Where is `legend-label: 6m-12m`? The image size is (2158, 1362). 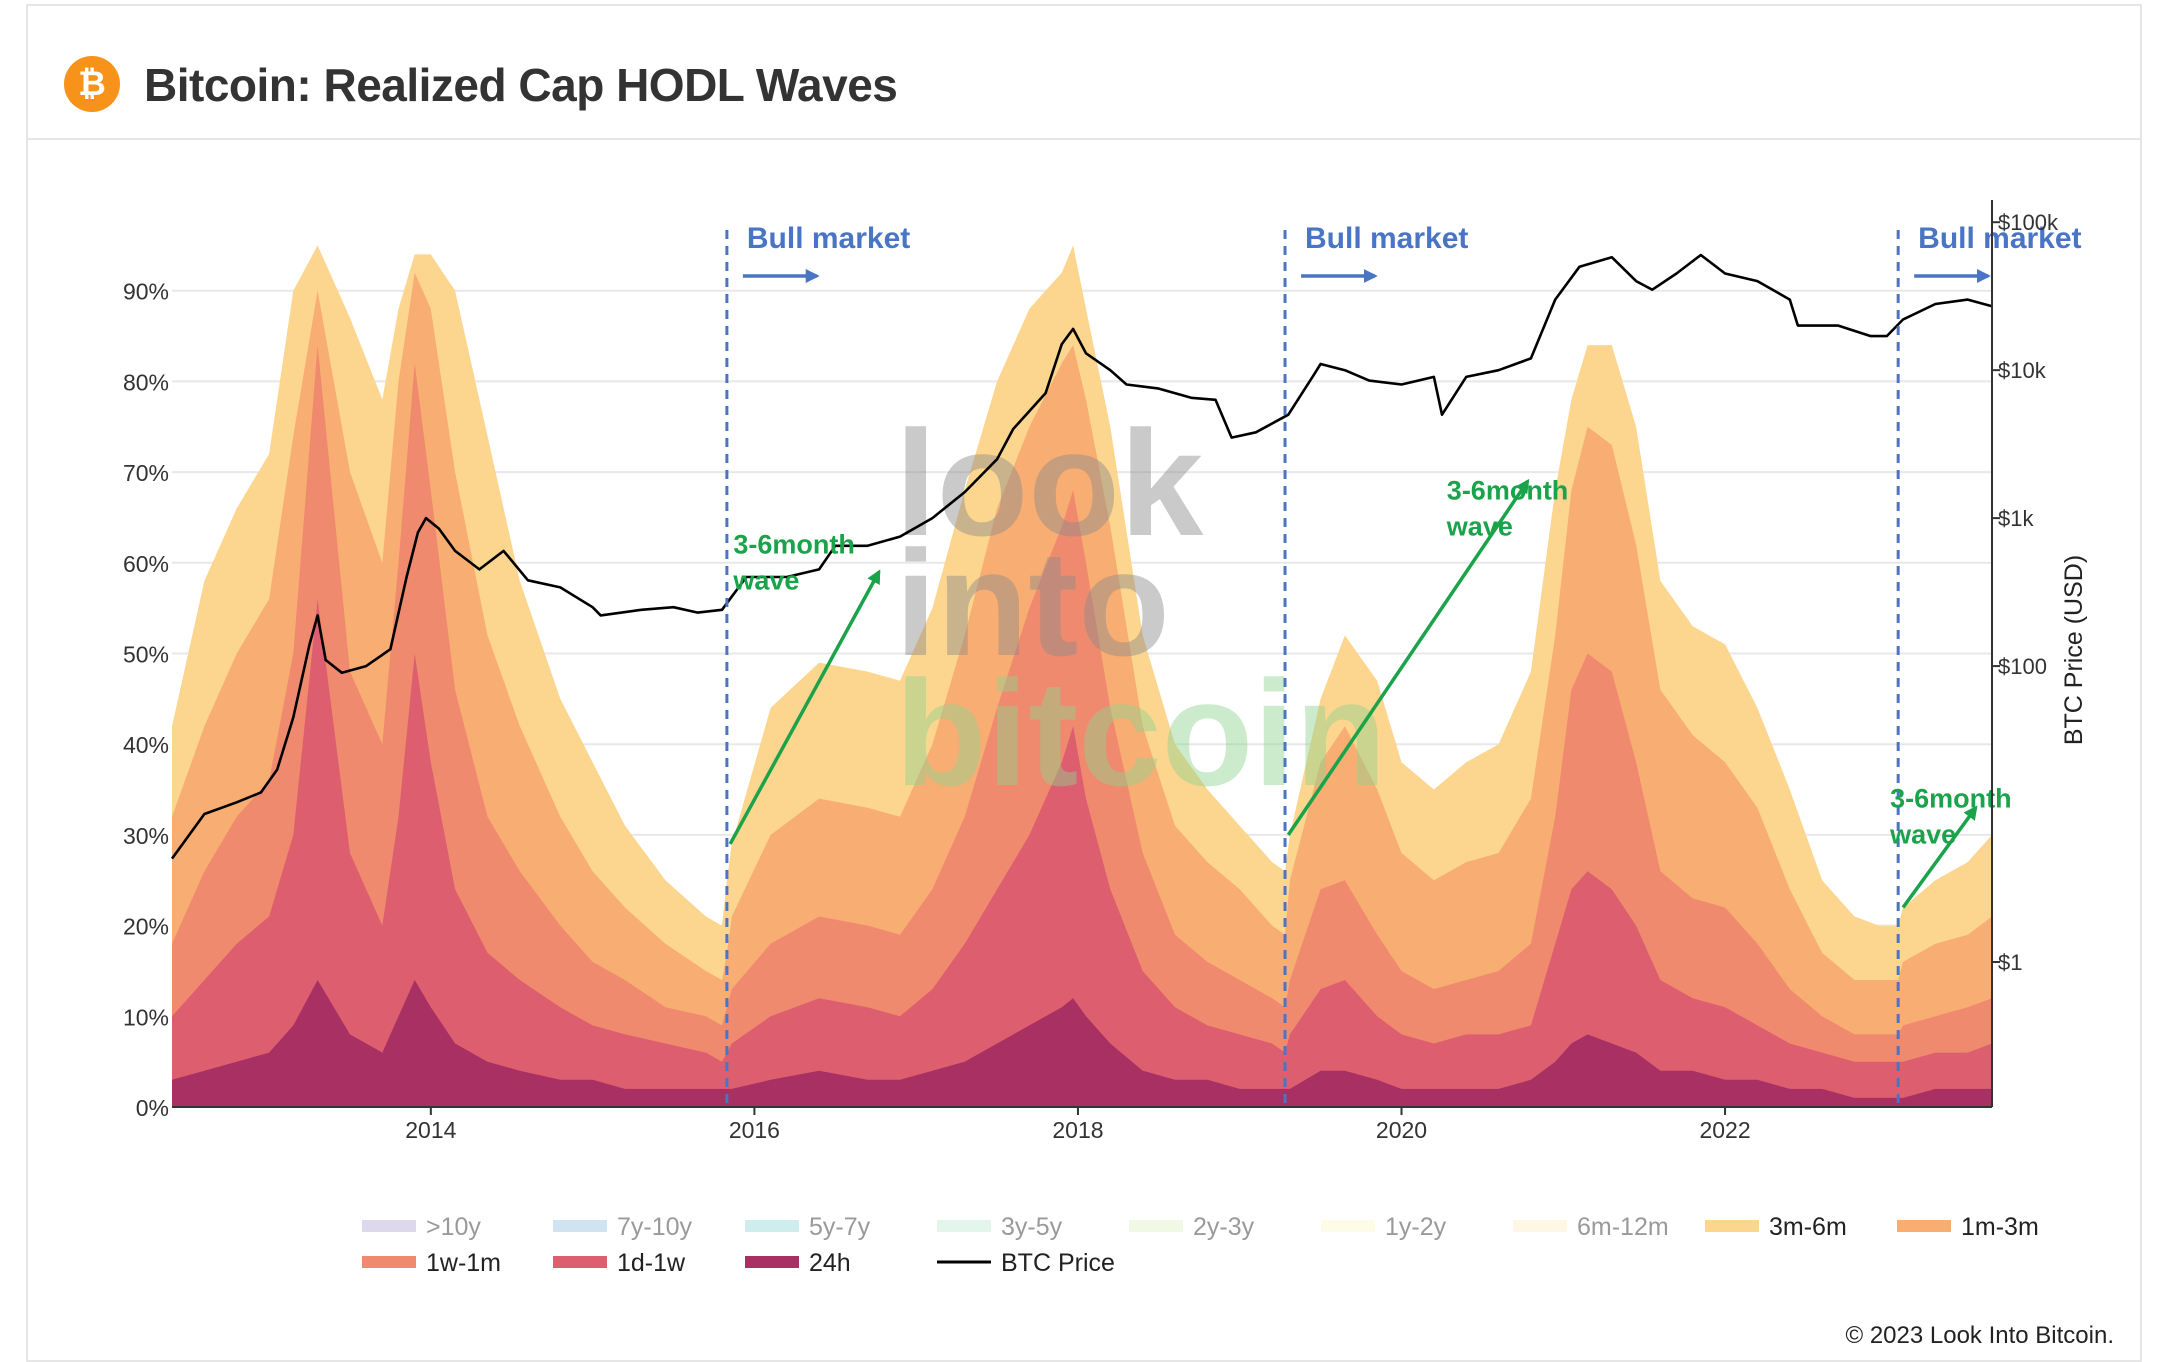
legend-label: 6m-12m is located at coordinates (1623, 1227).